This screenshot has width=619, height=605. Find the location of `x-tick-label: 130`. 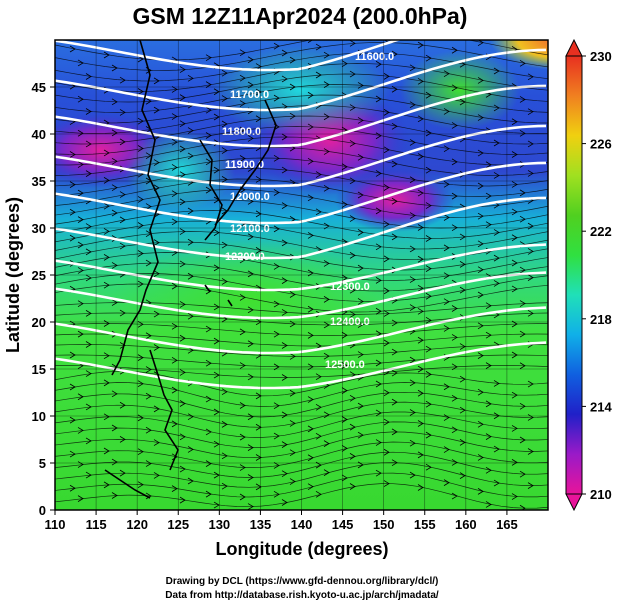

x-tick-label: 130 is located at coordinates (219, 524).